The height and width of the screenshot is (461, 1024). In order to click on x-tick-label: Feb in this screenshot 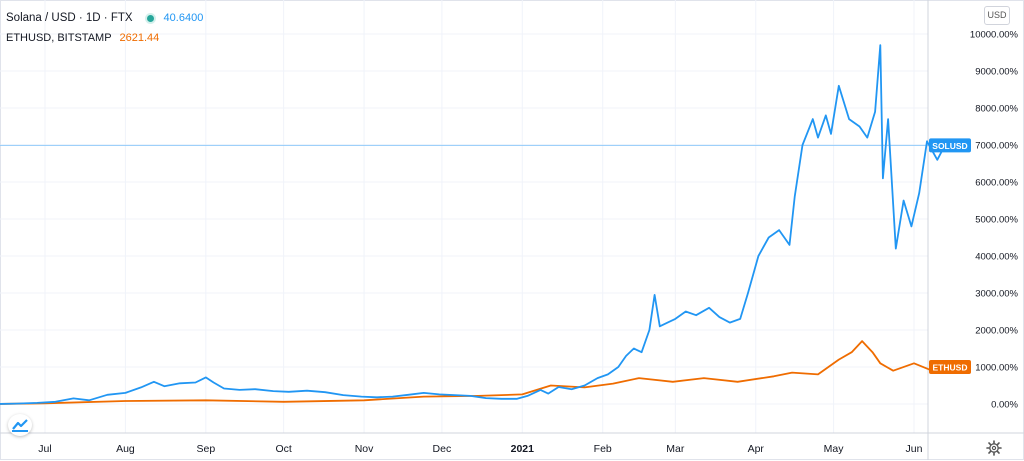, I will do `click(603, 449)`.